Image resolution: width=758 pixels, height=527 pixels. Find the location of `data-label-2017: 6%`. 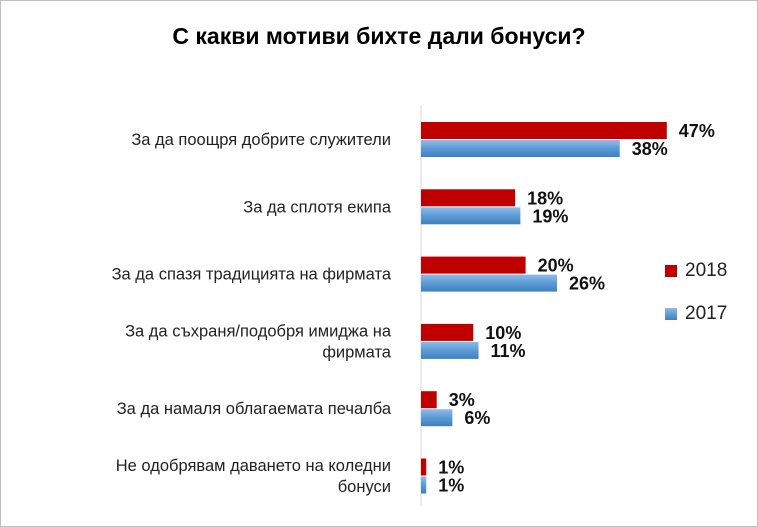

data-label-2017: 6% is located at coordinates (477, 418).